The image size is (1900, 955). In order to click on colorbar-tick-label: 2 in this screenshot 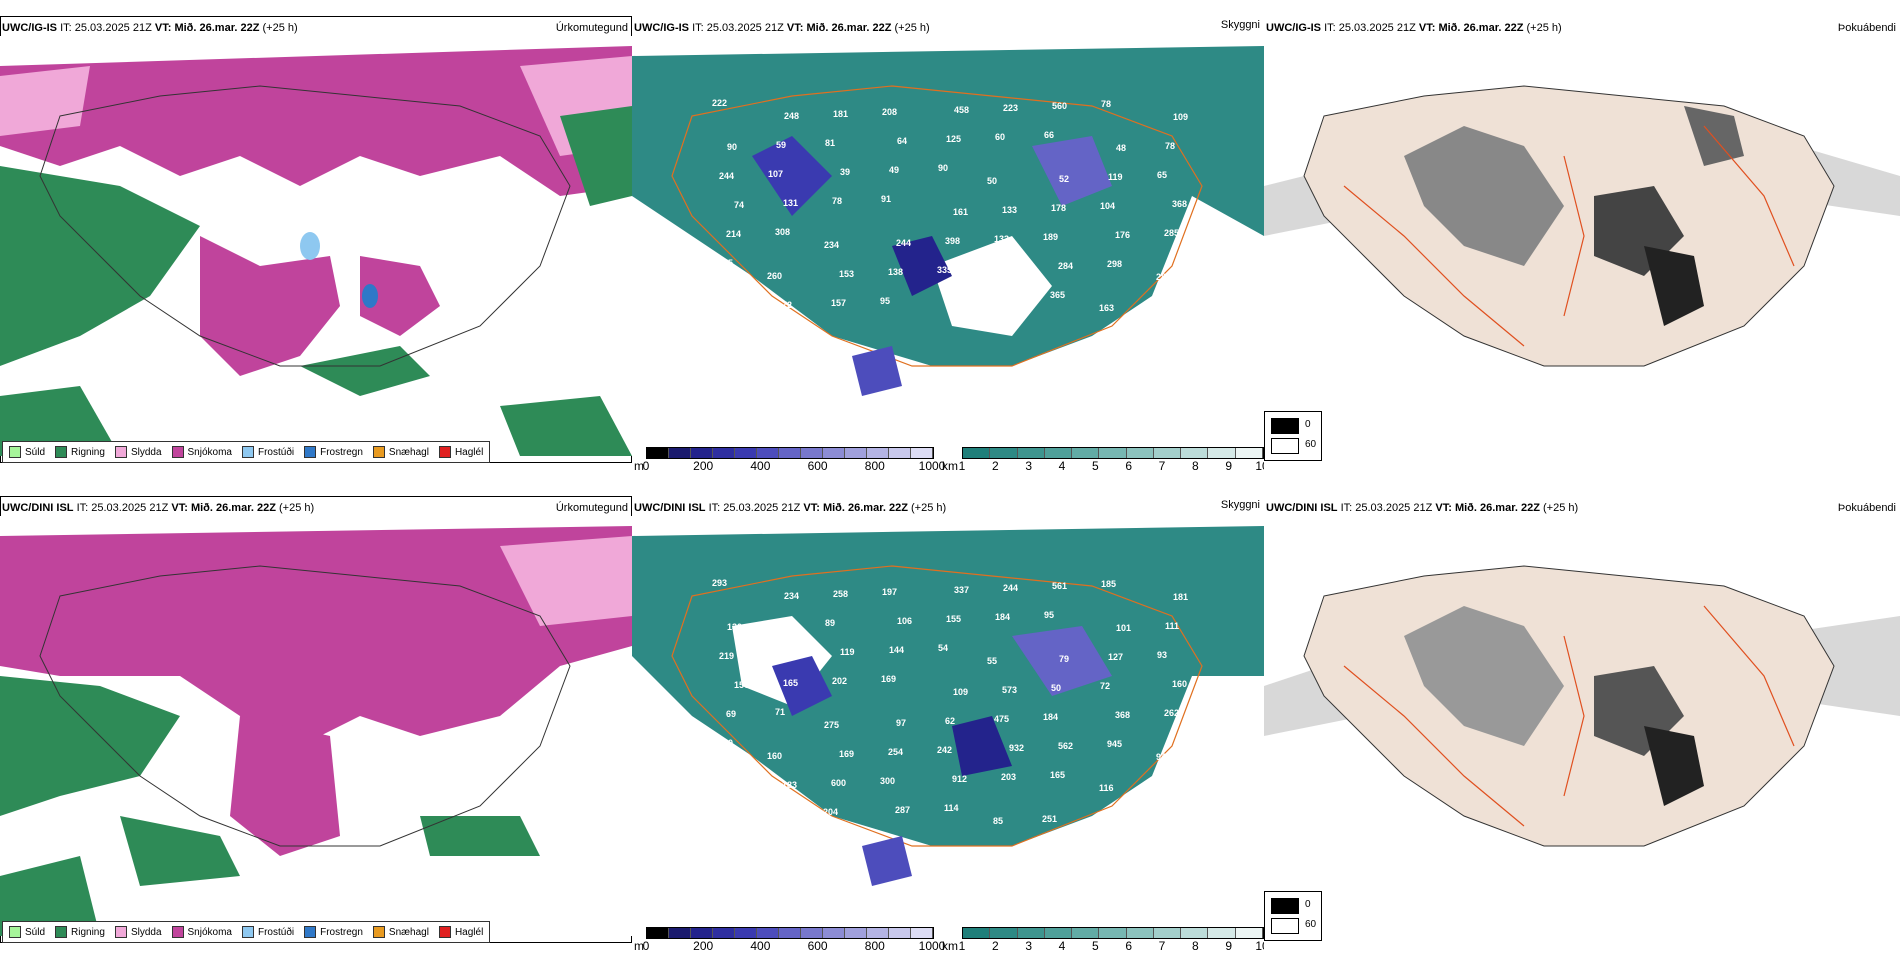, I will do `click(995, 946)`.